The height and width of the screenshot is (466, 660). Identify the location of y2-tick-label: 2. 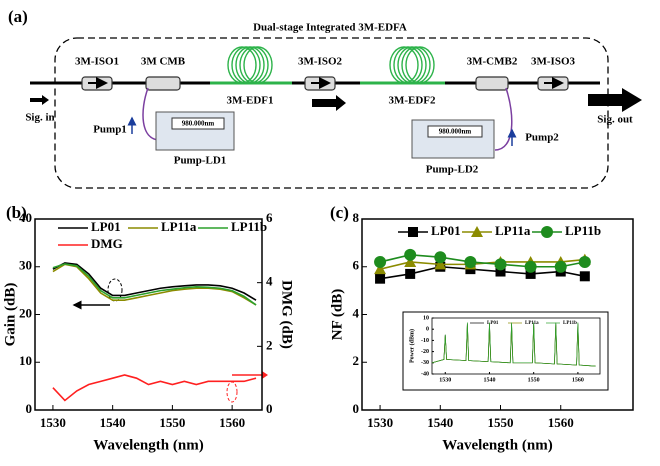
(269, 344).